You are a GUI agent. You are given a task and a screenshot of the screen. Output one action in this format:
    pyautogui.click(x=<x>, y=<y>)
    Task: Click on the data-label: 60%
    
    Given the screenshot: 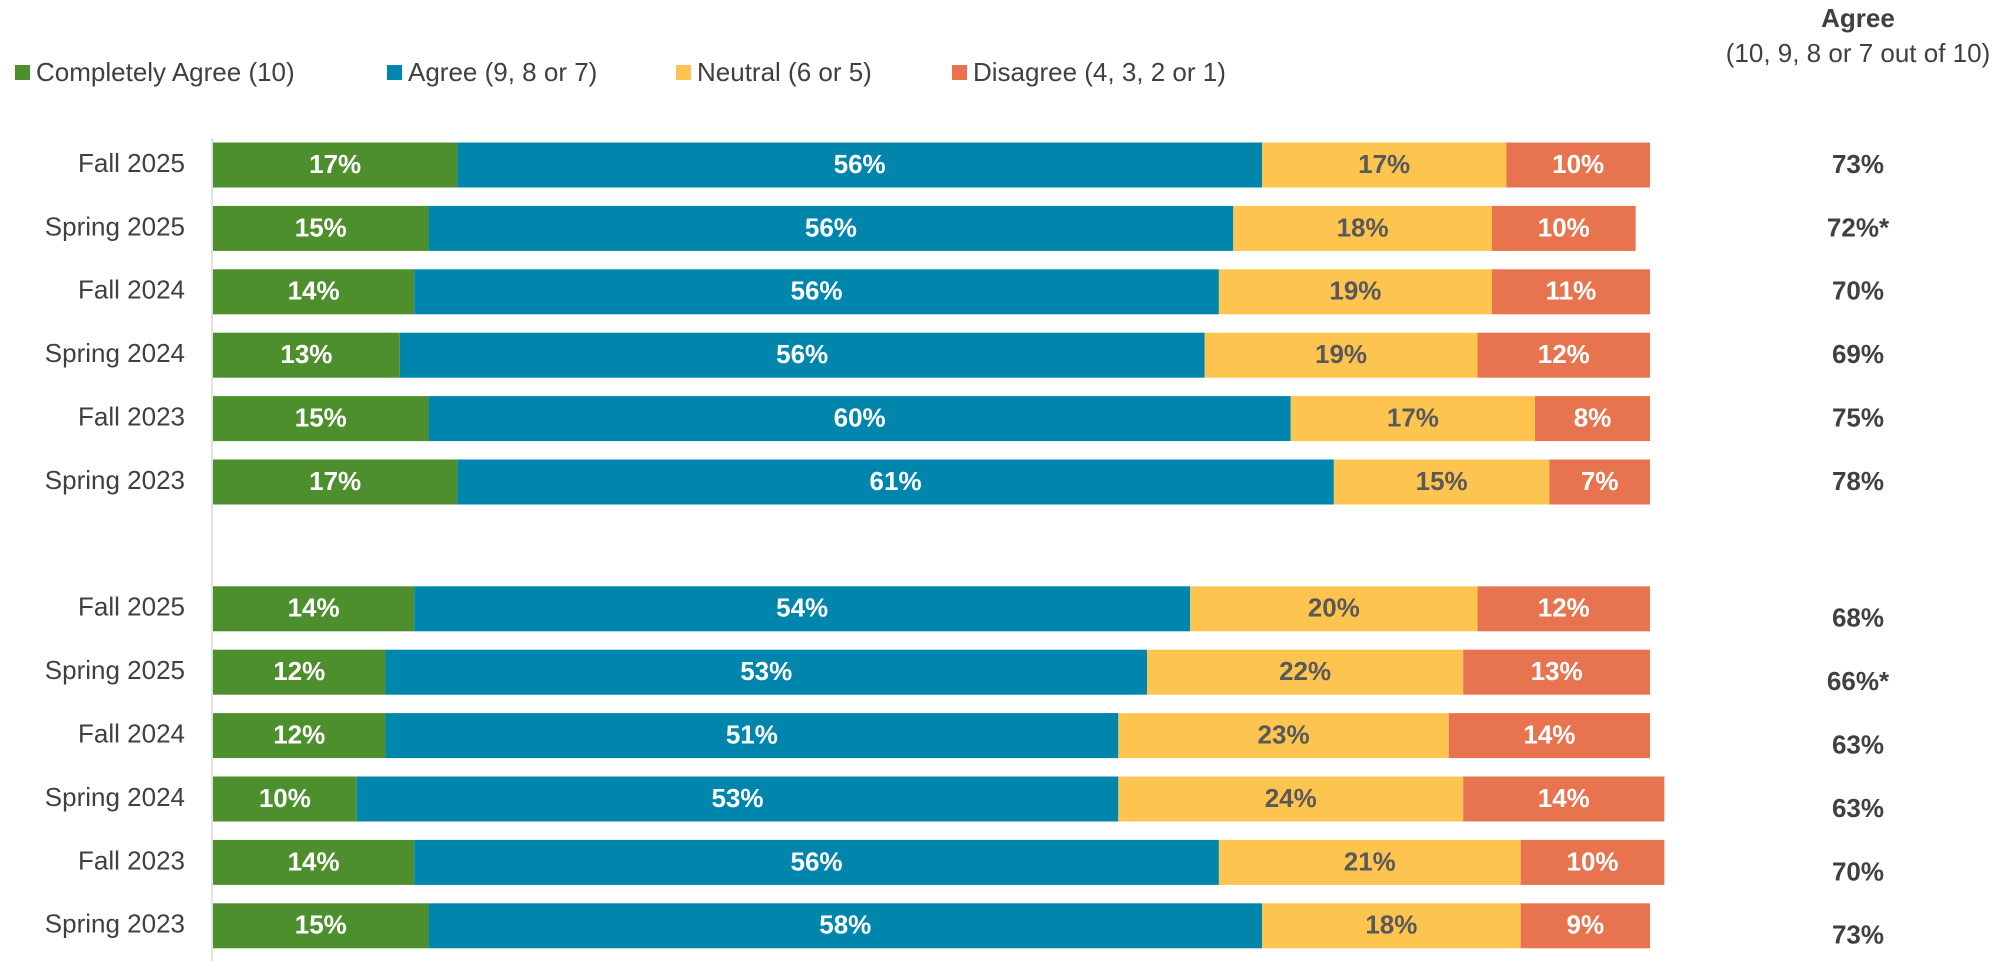 What is the action you would take?
    pyautogui.click(x=860, y=417)
    